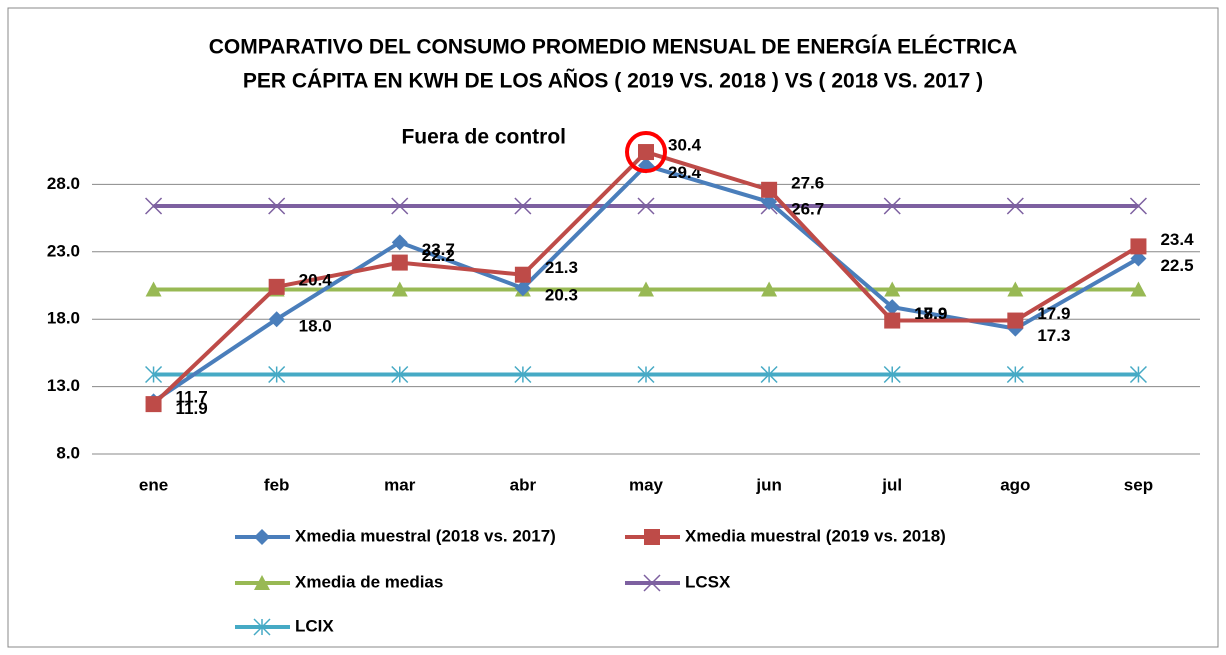  I want to click on x-tick-label: may, so click(646, 484).